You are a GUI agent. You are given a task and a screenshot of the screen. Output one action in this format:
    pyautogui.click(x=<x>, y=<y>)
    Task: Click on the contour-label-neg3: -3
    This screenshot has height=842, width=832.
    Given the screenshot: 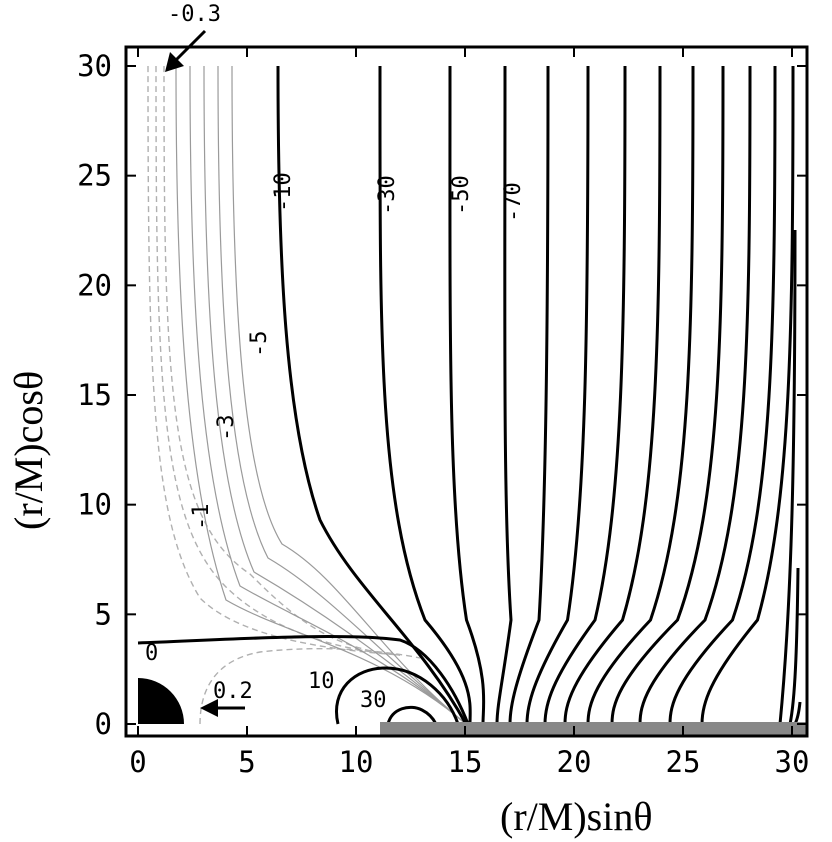 What is the action you would take?
    pyautogui.click(x=226, y=428)
    